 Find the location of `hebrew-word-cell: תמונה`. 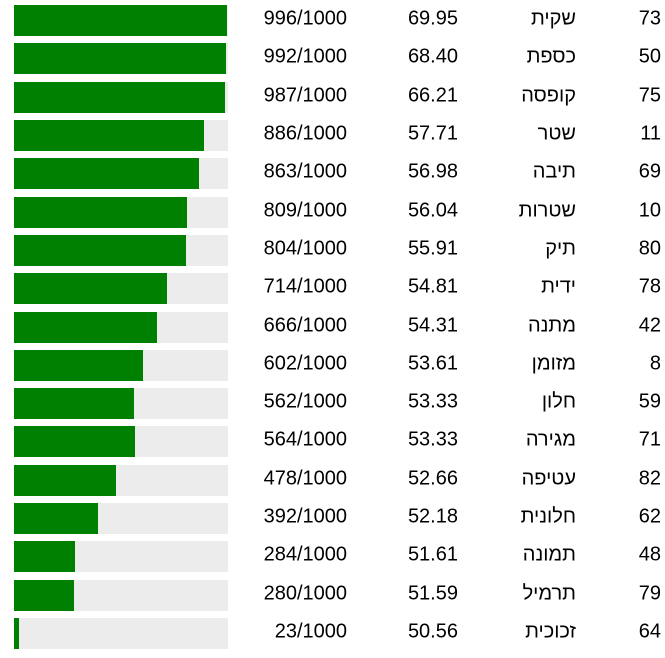

hebrew-word-cell: תמונה is located at coordinates (549, 554).